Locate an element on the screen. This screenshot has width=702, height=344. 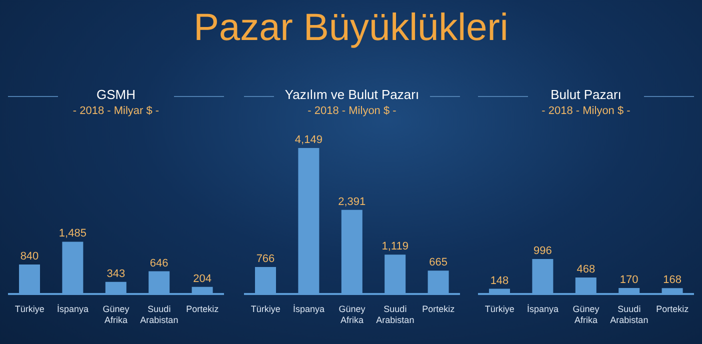
data-label: 148 is located at coordinates (499, 280).